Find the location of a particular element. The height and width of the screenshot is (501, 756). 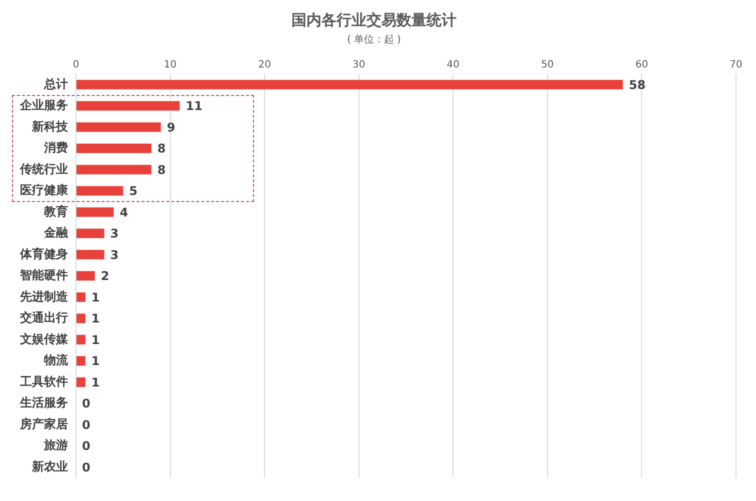

y-tick-label: 新科技 is located at coordinates (50, 126).